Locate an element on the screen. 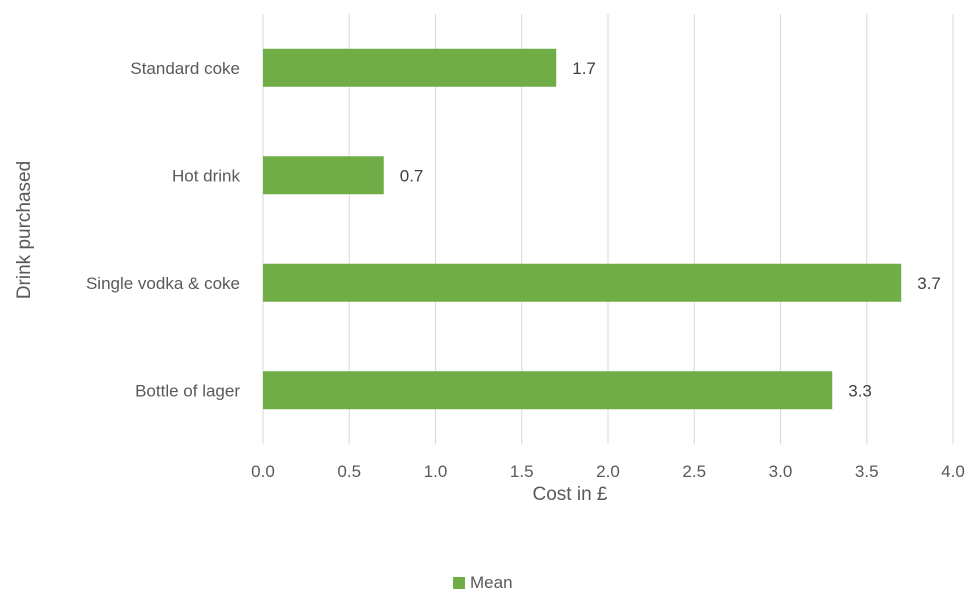 The width and height of the screenshot is (971, 593). category-label: Standard coke is located at coordinates (185, 68).